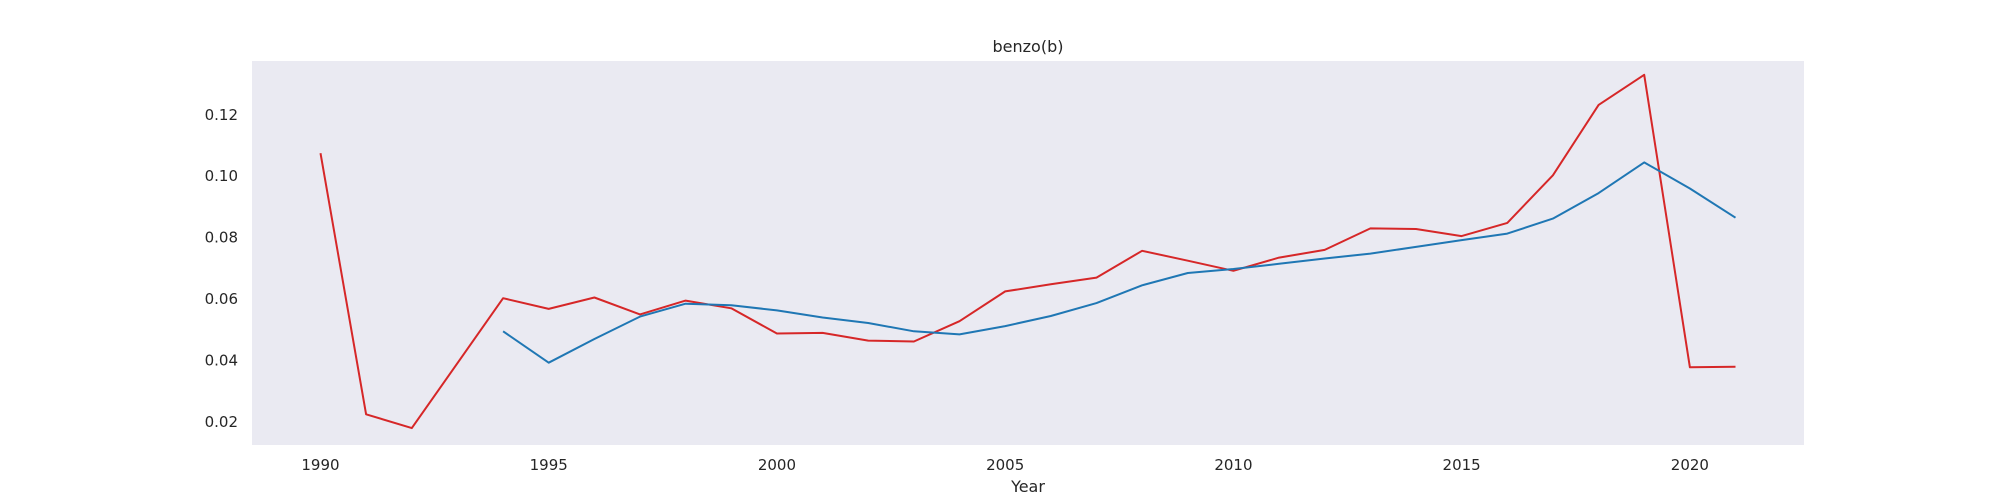 The height and width of the screenshot is (500, 2000). I want to click on y-tick-label: 0.10, so click(221, 176).